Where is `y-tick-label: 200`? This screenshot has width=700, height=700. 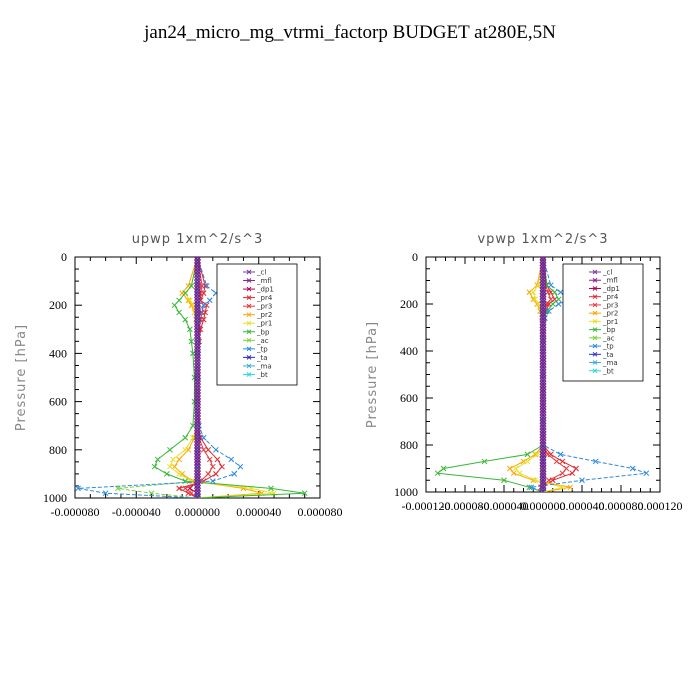
y-tick-label: 200 is located at coordinates (58, 305).